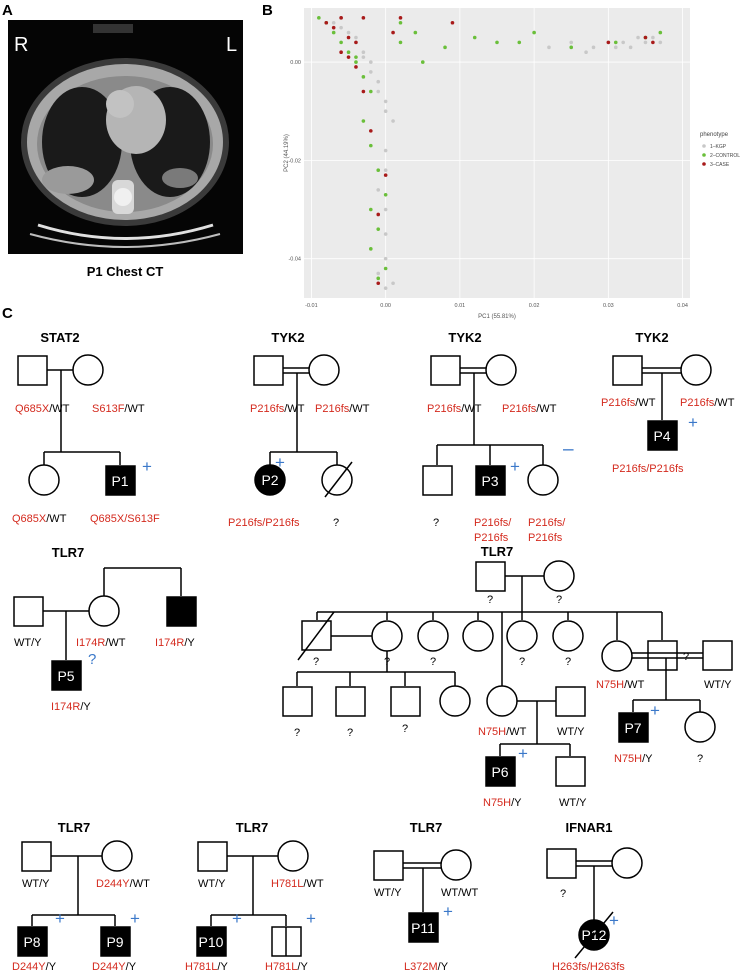 The height and width of the screenshot is (973, 740). Describe the element at coordinates (594, 896) in the screenshot. I see `pedigree-ifnar1: IFNAR1 P12 + ? H263fs/H263fs` at that location.